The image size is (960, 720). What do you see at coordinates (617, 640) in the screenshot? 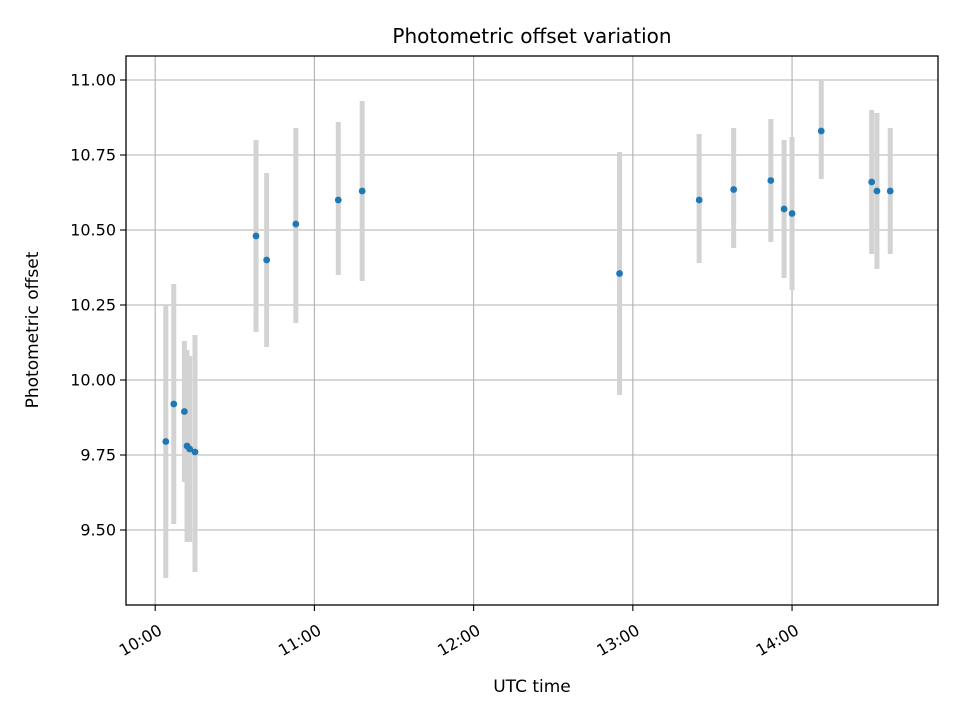
I see `x-tick-label: 13:00` at bounding box center [617, 640].